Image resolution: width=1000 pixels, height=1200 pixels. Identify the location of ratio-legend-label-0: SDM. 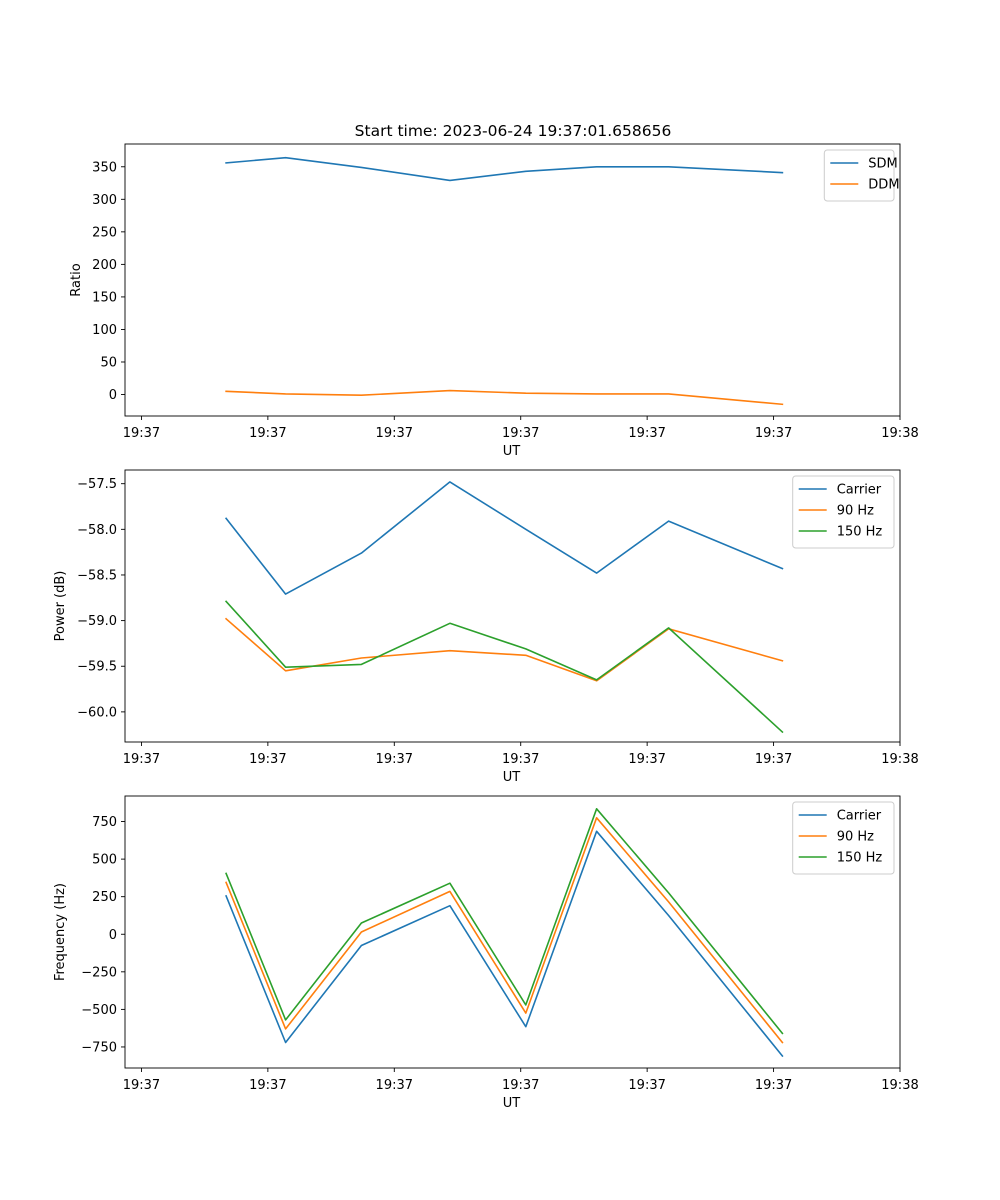
(882, 164).